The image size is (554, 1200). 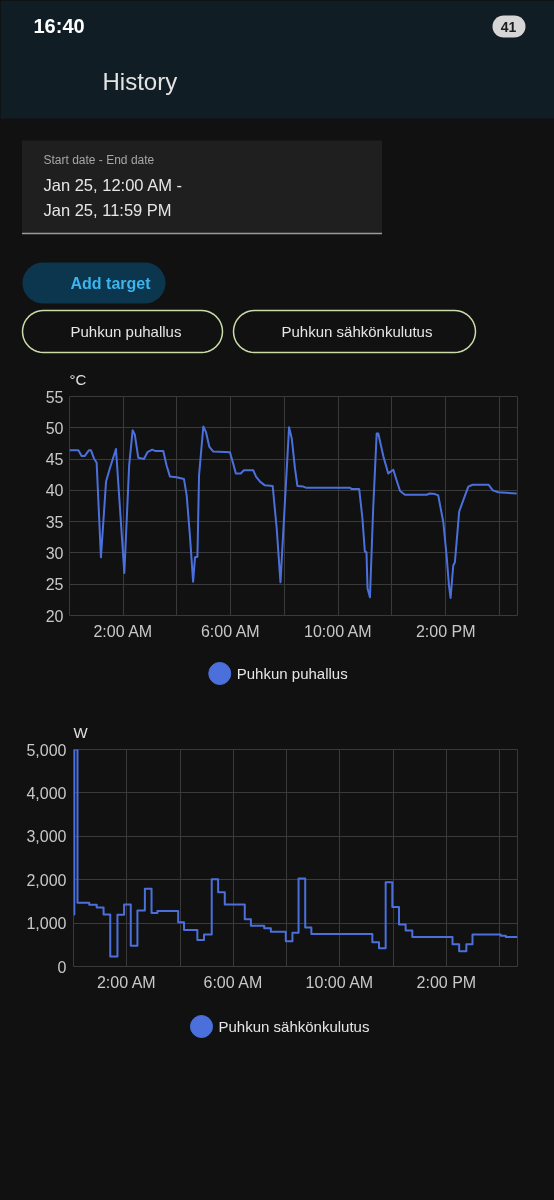 What do you see at coordinates (46, 750) in the screenshot?
I see `y-tick-label: 5,000` at bounding box center [46, 750].